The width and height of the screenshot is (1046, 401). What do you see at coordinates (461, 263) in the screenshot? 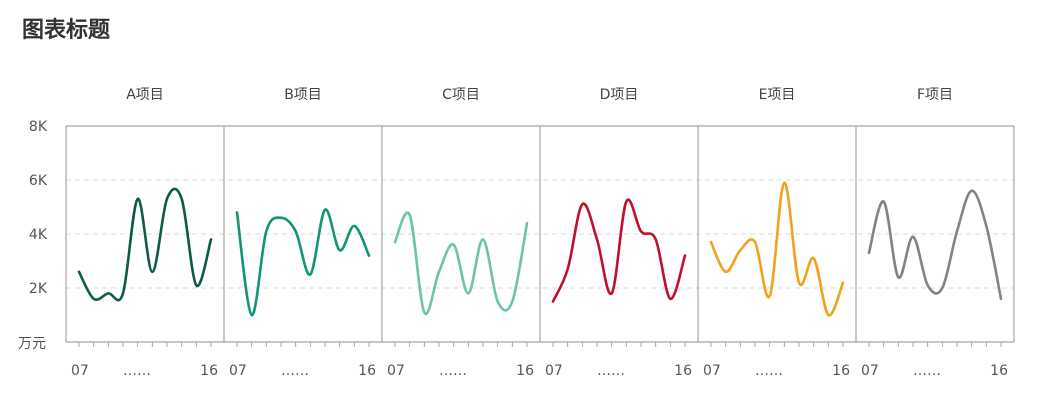
I see `series-line-c` at bounding box center [461, 263].